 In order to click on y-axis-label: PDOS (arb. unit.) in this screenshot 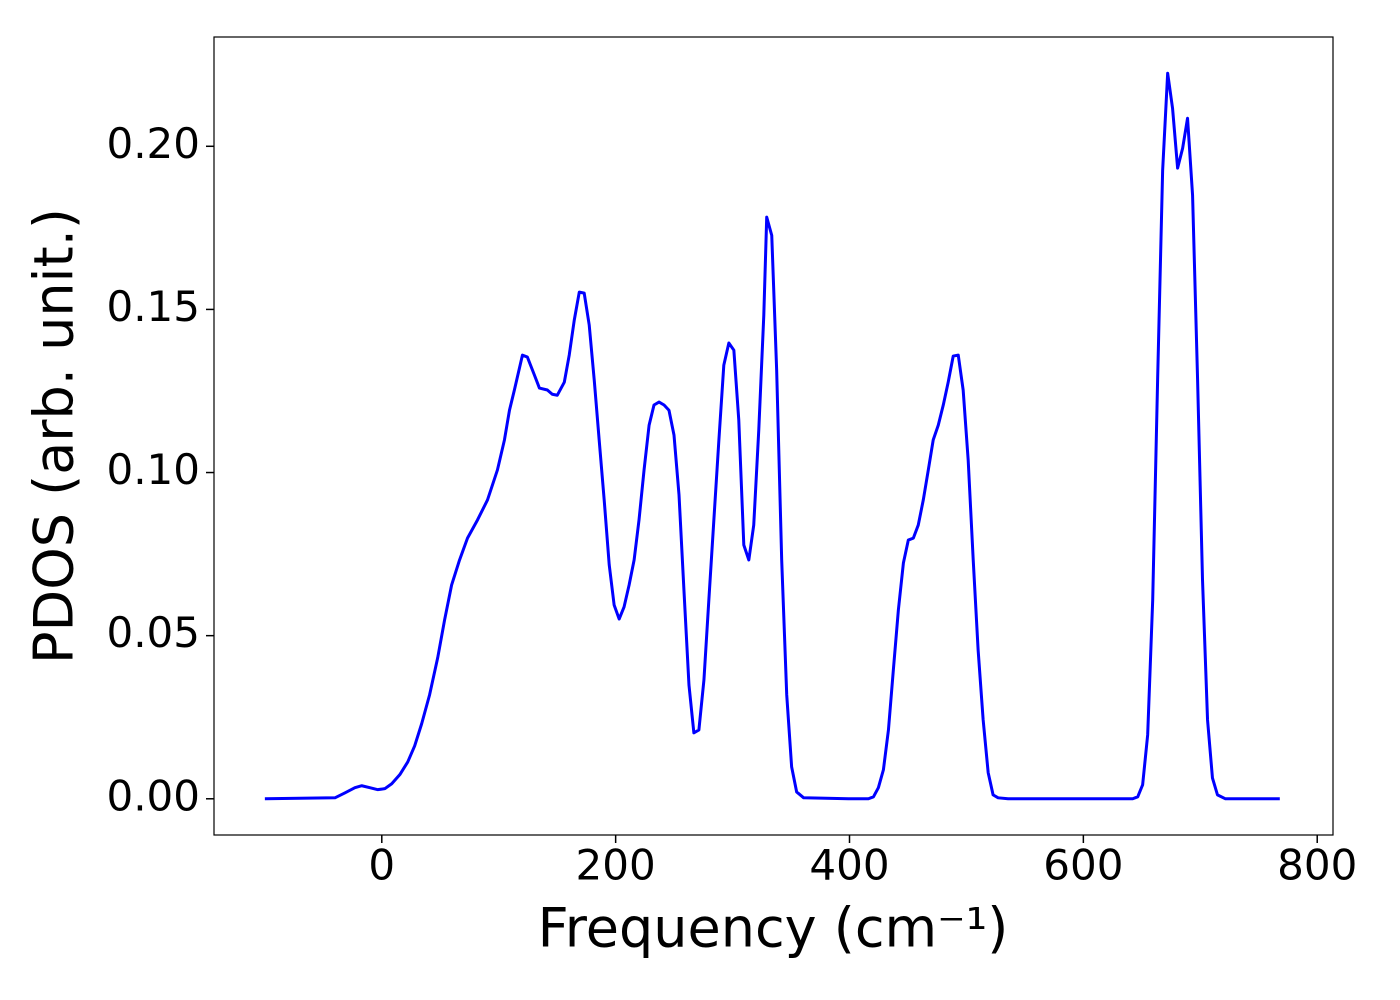, I will do `click(54, 436)`.